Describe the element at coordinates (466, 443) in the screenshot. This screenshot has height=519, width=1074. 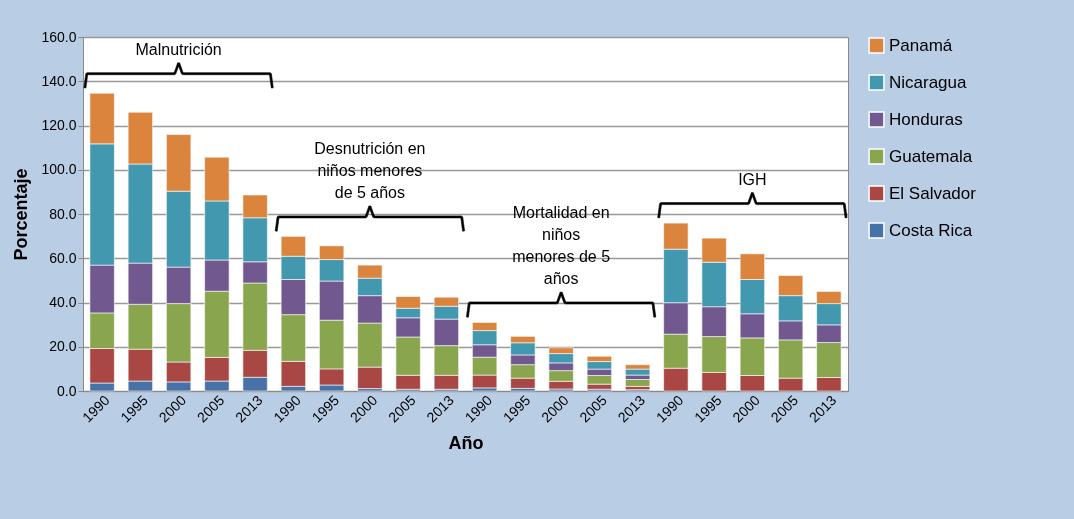
I see `x-axis-title: Año` at that location.